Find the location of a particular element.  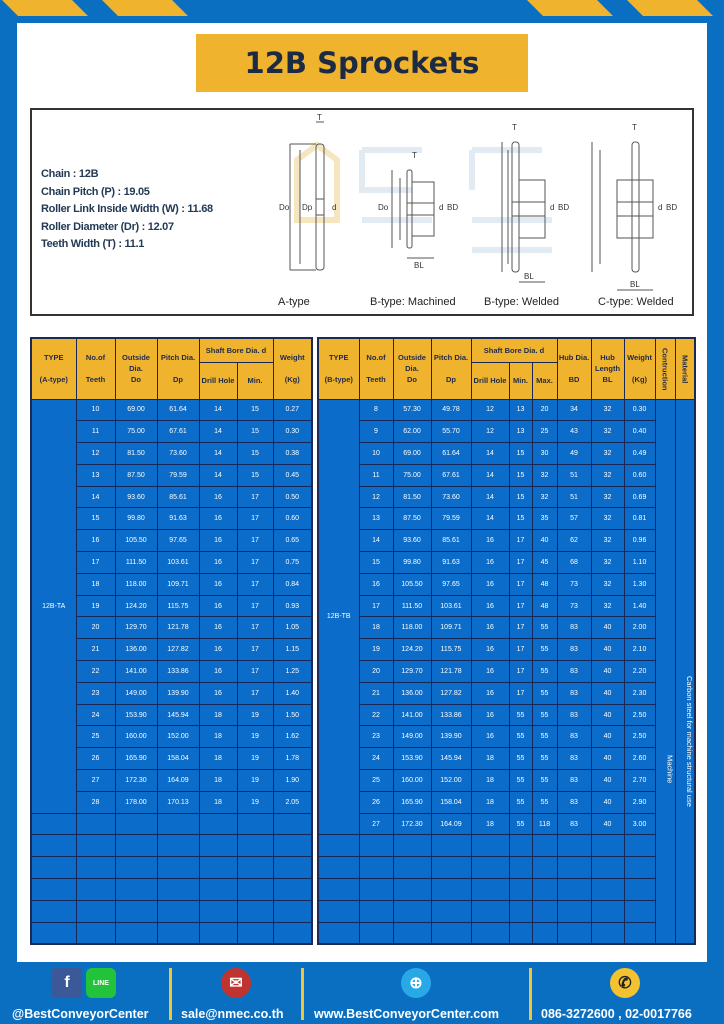

pitch-dia-cell: 49.78 is located at coordinates (451, 410).